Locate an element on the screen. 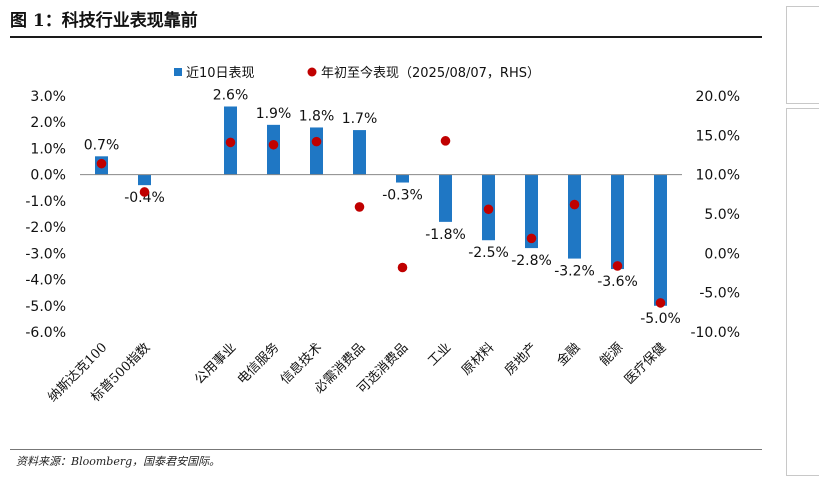 This screenshot has height=480, width=819. figure-title: 图 1：科技行业表现靠前 is located at coordinates (104, 21).